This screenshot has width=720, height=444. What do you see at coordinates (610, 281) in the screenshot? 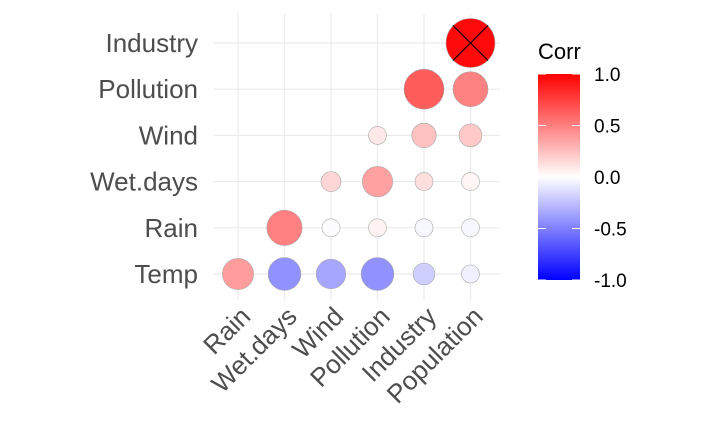
I see `legend-tick-label: -1.0` at bounding box center [610, 281].